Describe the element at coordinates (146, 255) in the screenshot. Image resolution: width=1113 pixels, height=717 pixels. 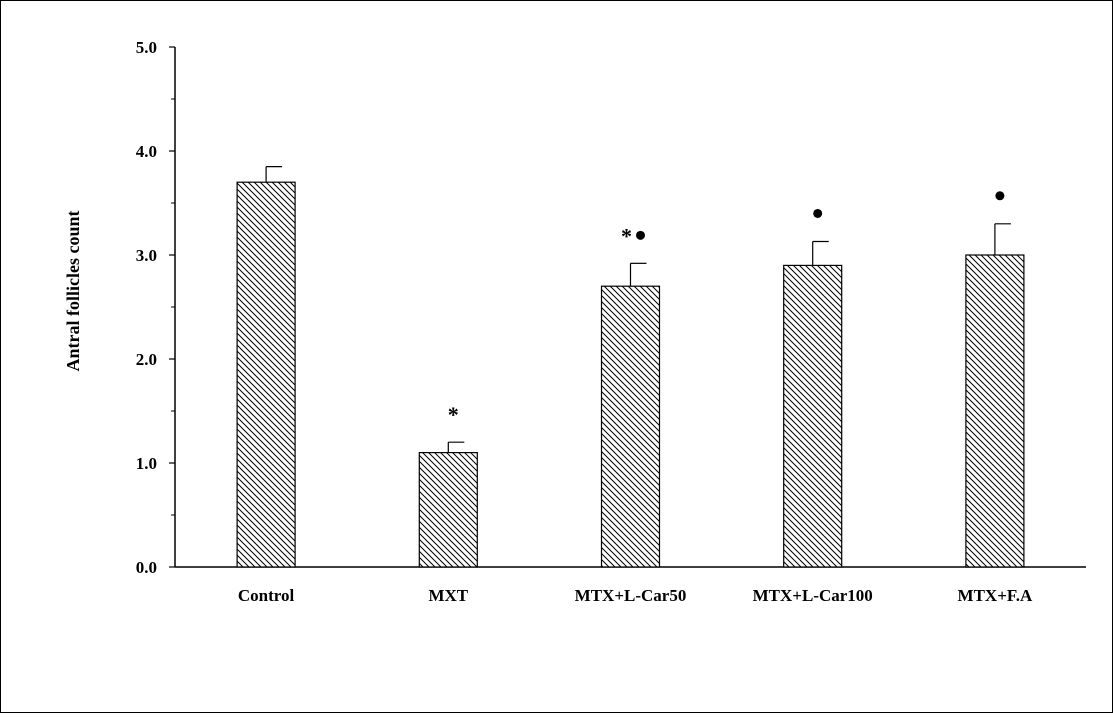
I see `y-tick-label: 3.0` at that location.